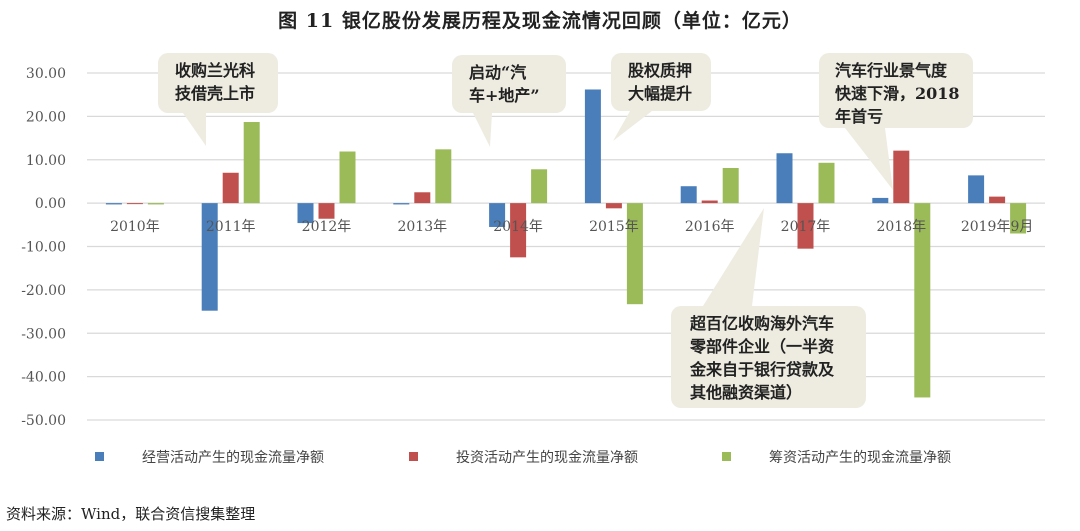  Describe the element at coordinates (215, 70) in the screenshot. I see `callout-text: 收购兰光科` at that location.